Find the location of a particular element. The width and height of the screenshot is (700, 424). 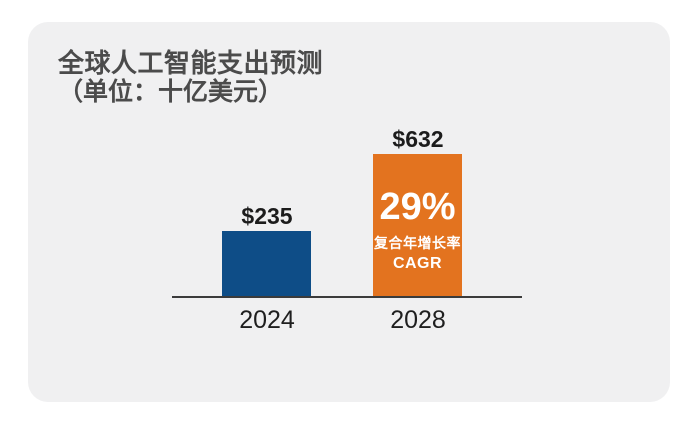

x-tick-2024: 2024 is located at coordinates (267, 320).